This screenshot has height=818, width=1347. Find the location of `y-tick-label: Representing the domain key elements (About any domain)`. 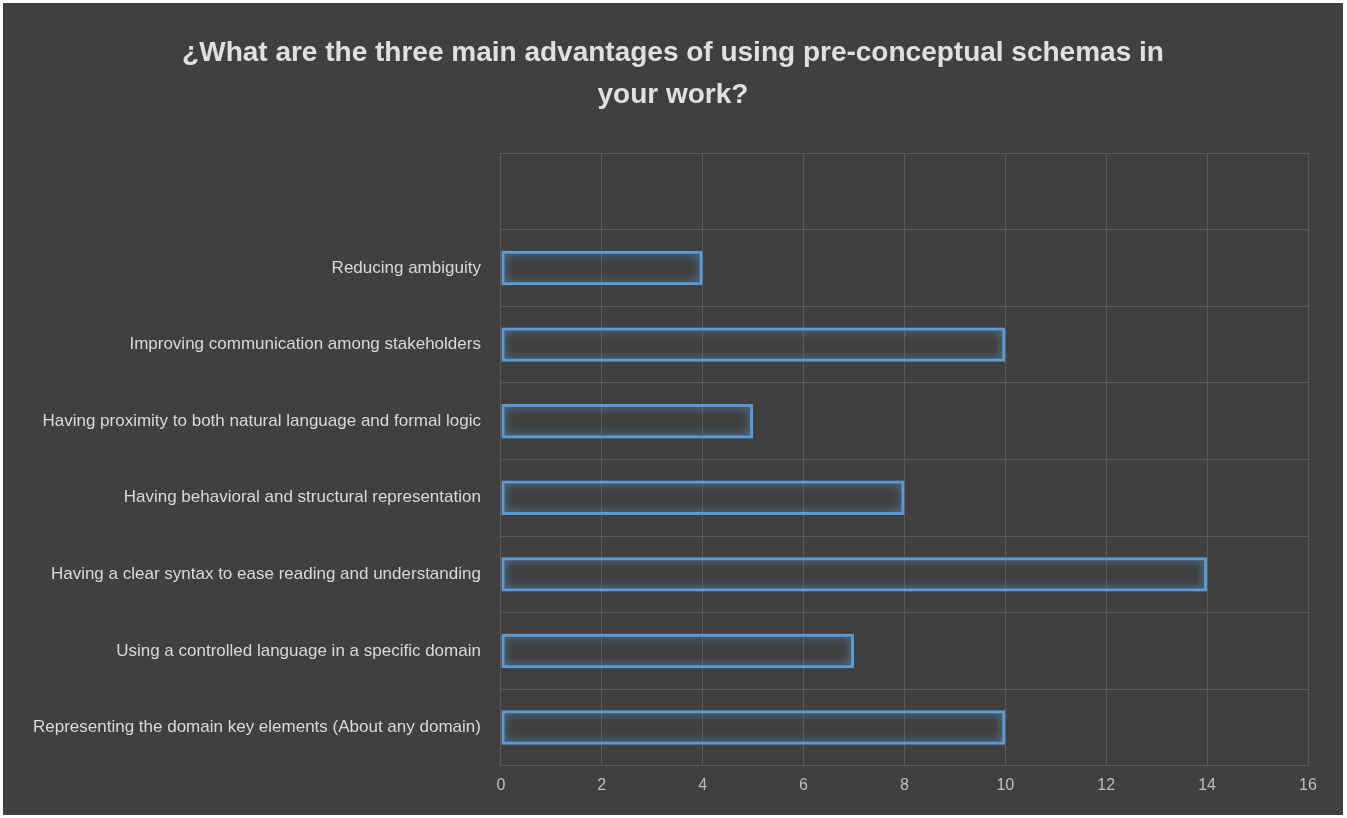

y-tick-label: Representing the domain key elements (About any domain) is located at coordinates (257, 727).